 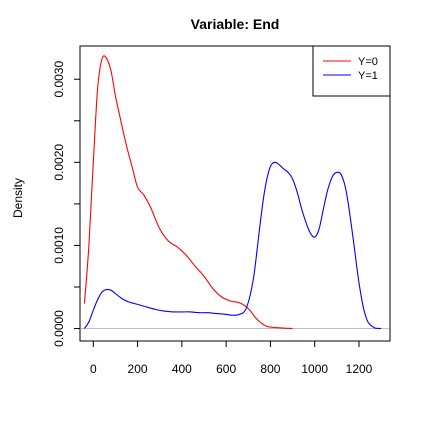 I want to click on x-tick-label: 1200, so click(x=359, y=369).